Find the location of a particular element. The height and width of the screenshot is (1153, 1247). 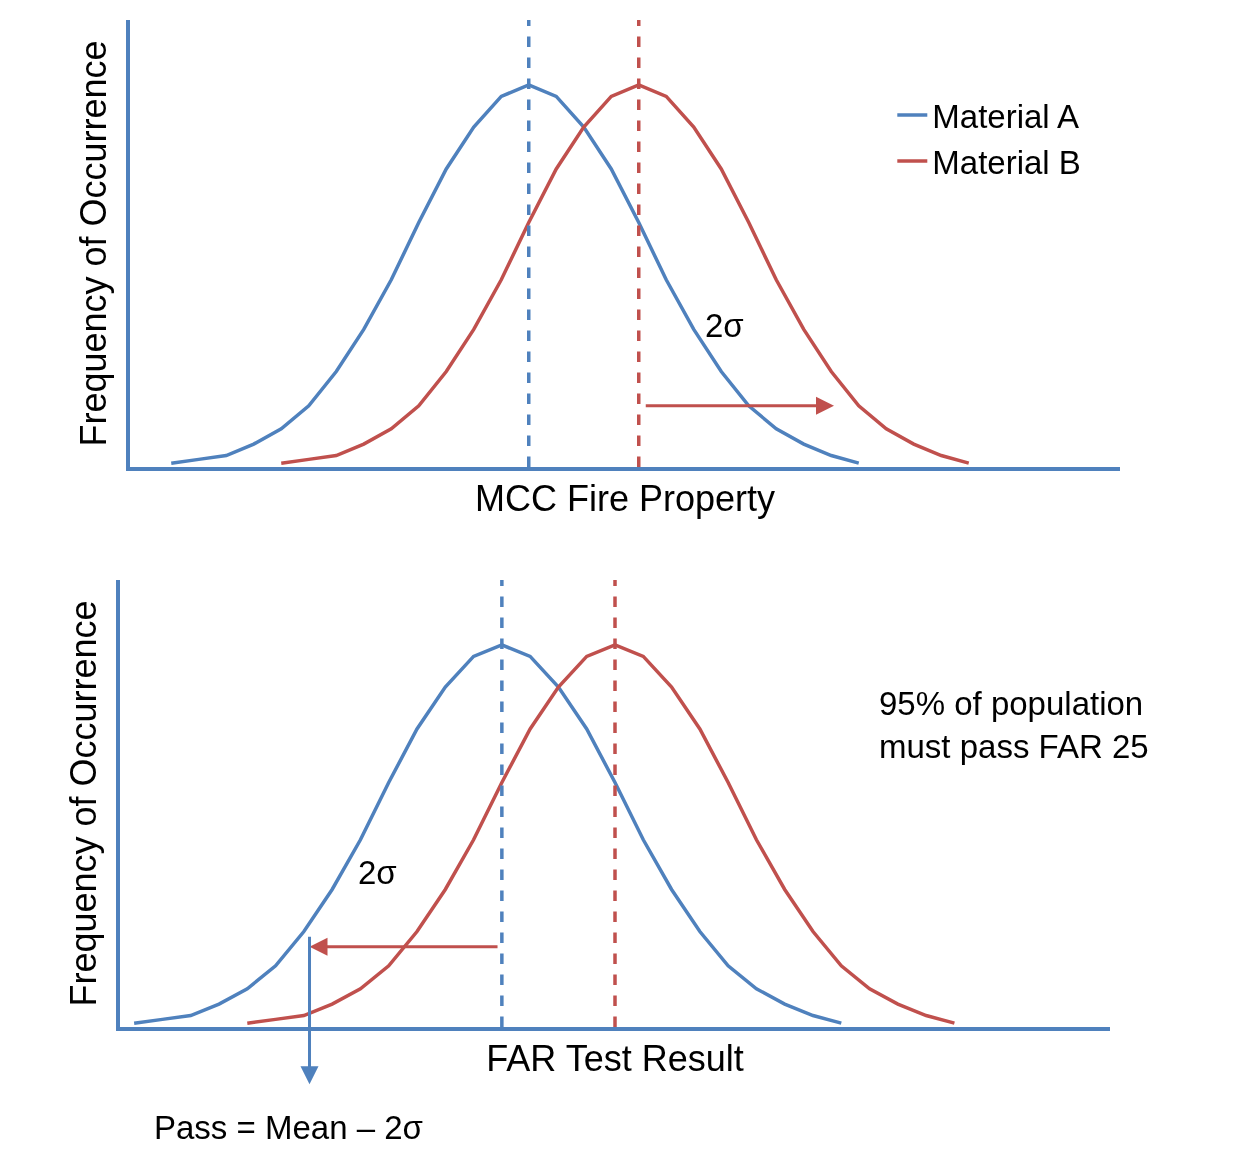

text: Pass = Mean – 2σ is located at coordinates (288, 1127).